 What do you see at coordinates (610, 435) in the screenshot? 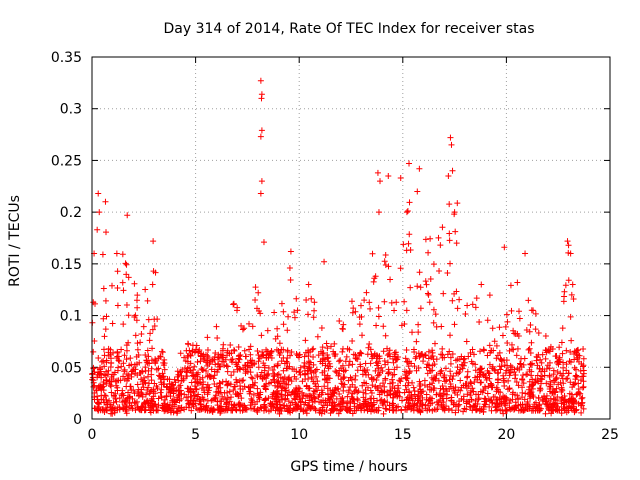
I see `x-tick-label: 25` at bounding box center [610, 435].